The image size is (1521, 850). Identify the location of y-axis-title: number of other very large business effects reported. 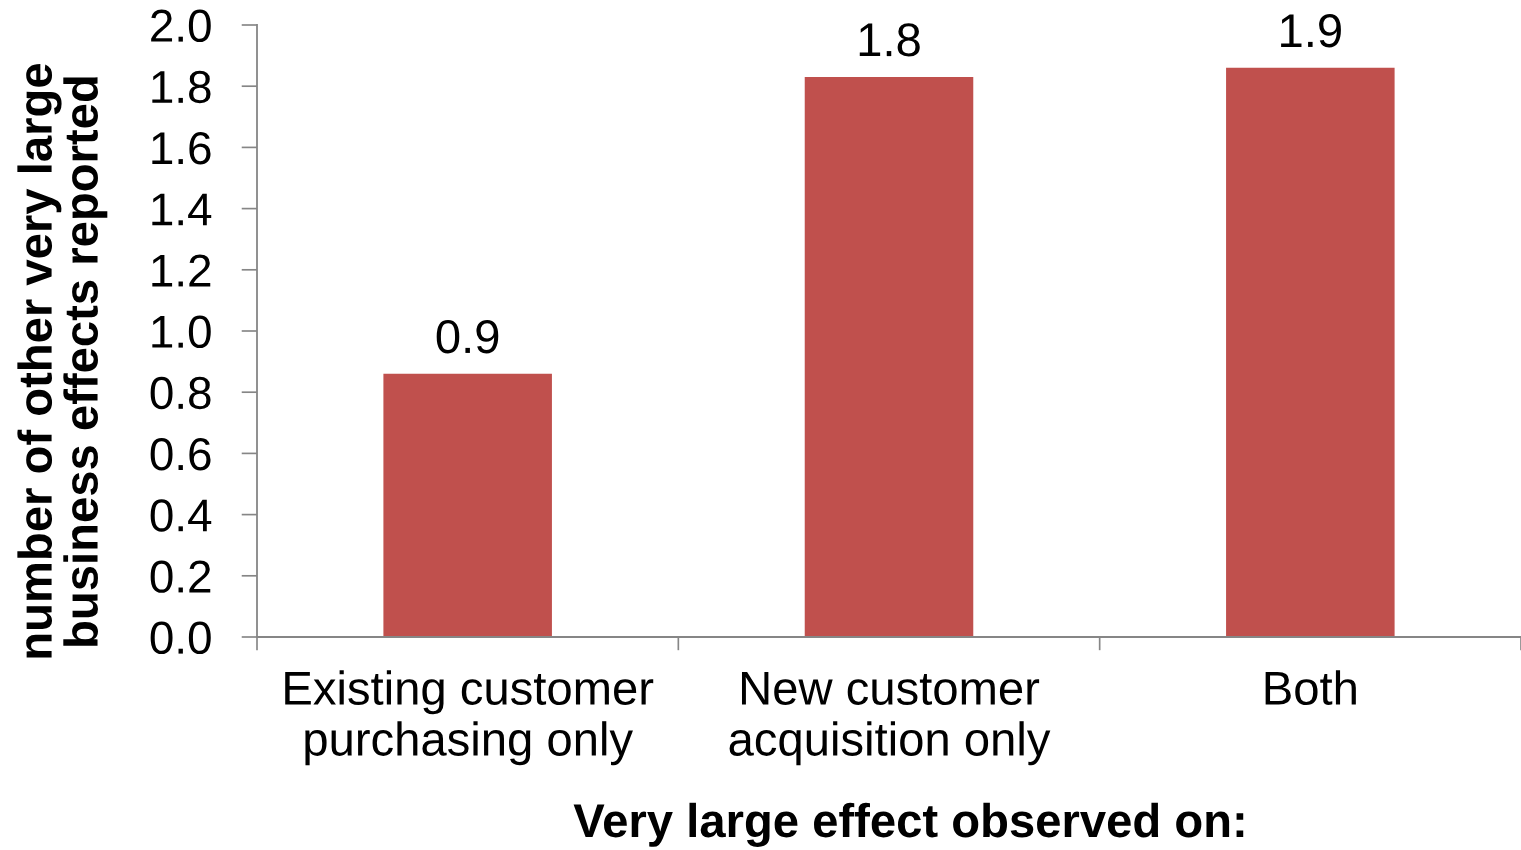
(62, 361).